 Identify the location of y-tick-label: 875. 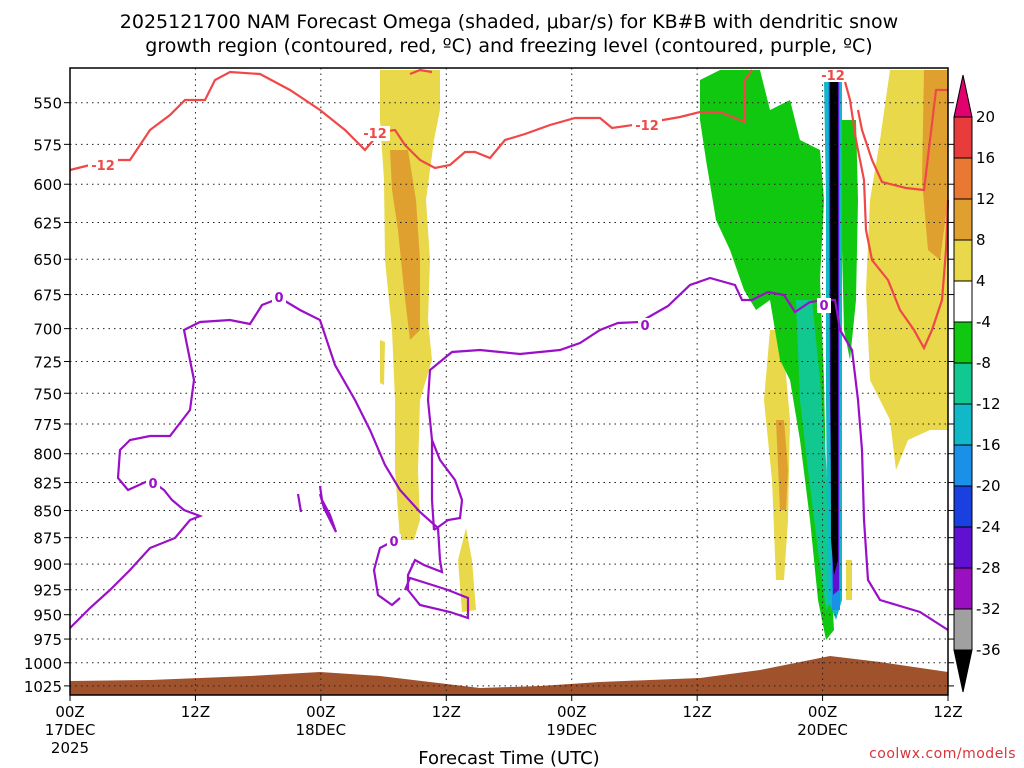
(47, 539).